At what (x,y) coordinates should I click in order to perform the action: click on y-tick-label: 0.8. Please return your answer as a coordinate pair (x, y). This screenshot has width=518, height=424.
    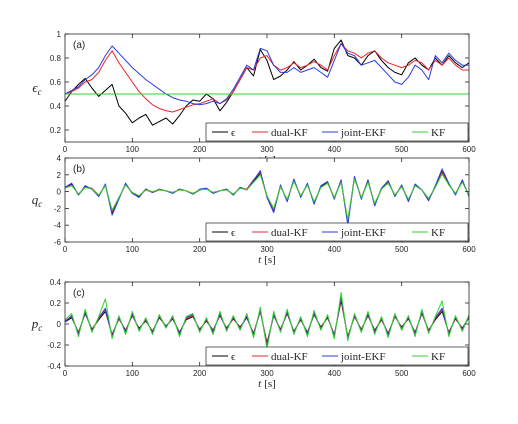
    Looking at the image, I should click on (56, 58).